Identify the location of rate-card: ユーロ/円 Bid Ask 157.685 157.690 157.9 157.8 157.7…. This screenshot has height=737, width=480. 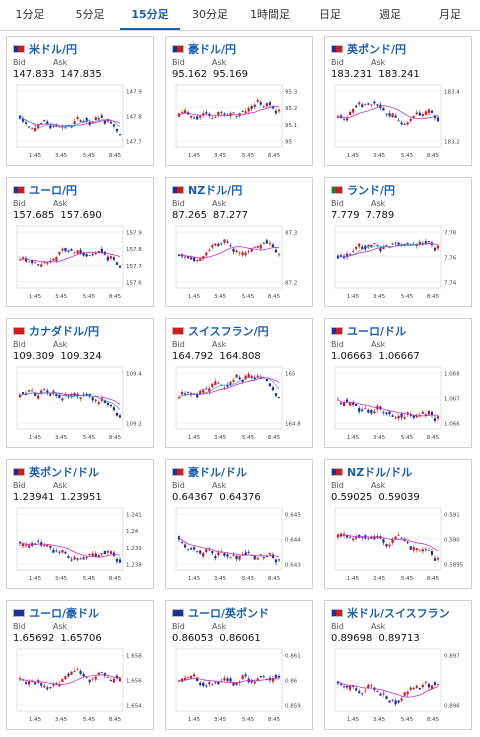
(80, 242).